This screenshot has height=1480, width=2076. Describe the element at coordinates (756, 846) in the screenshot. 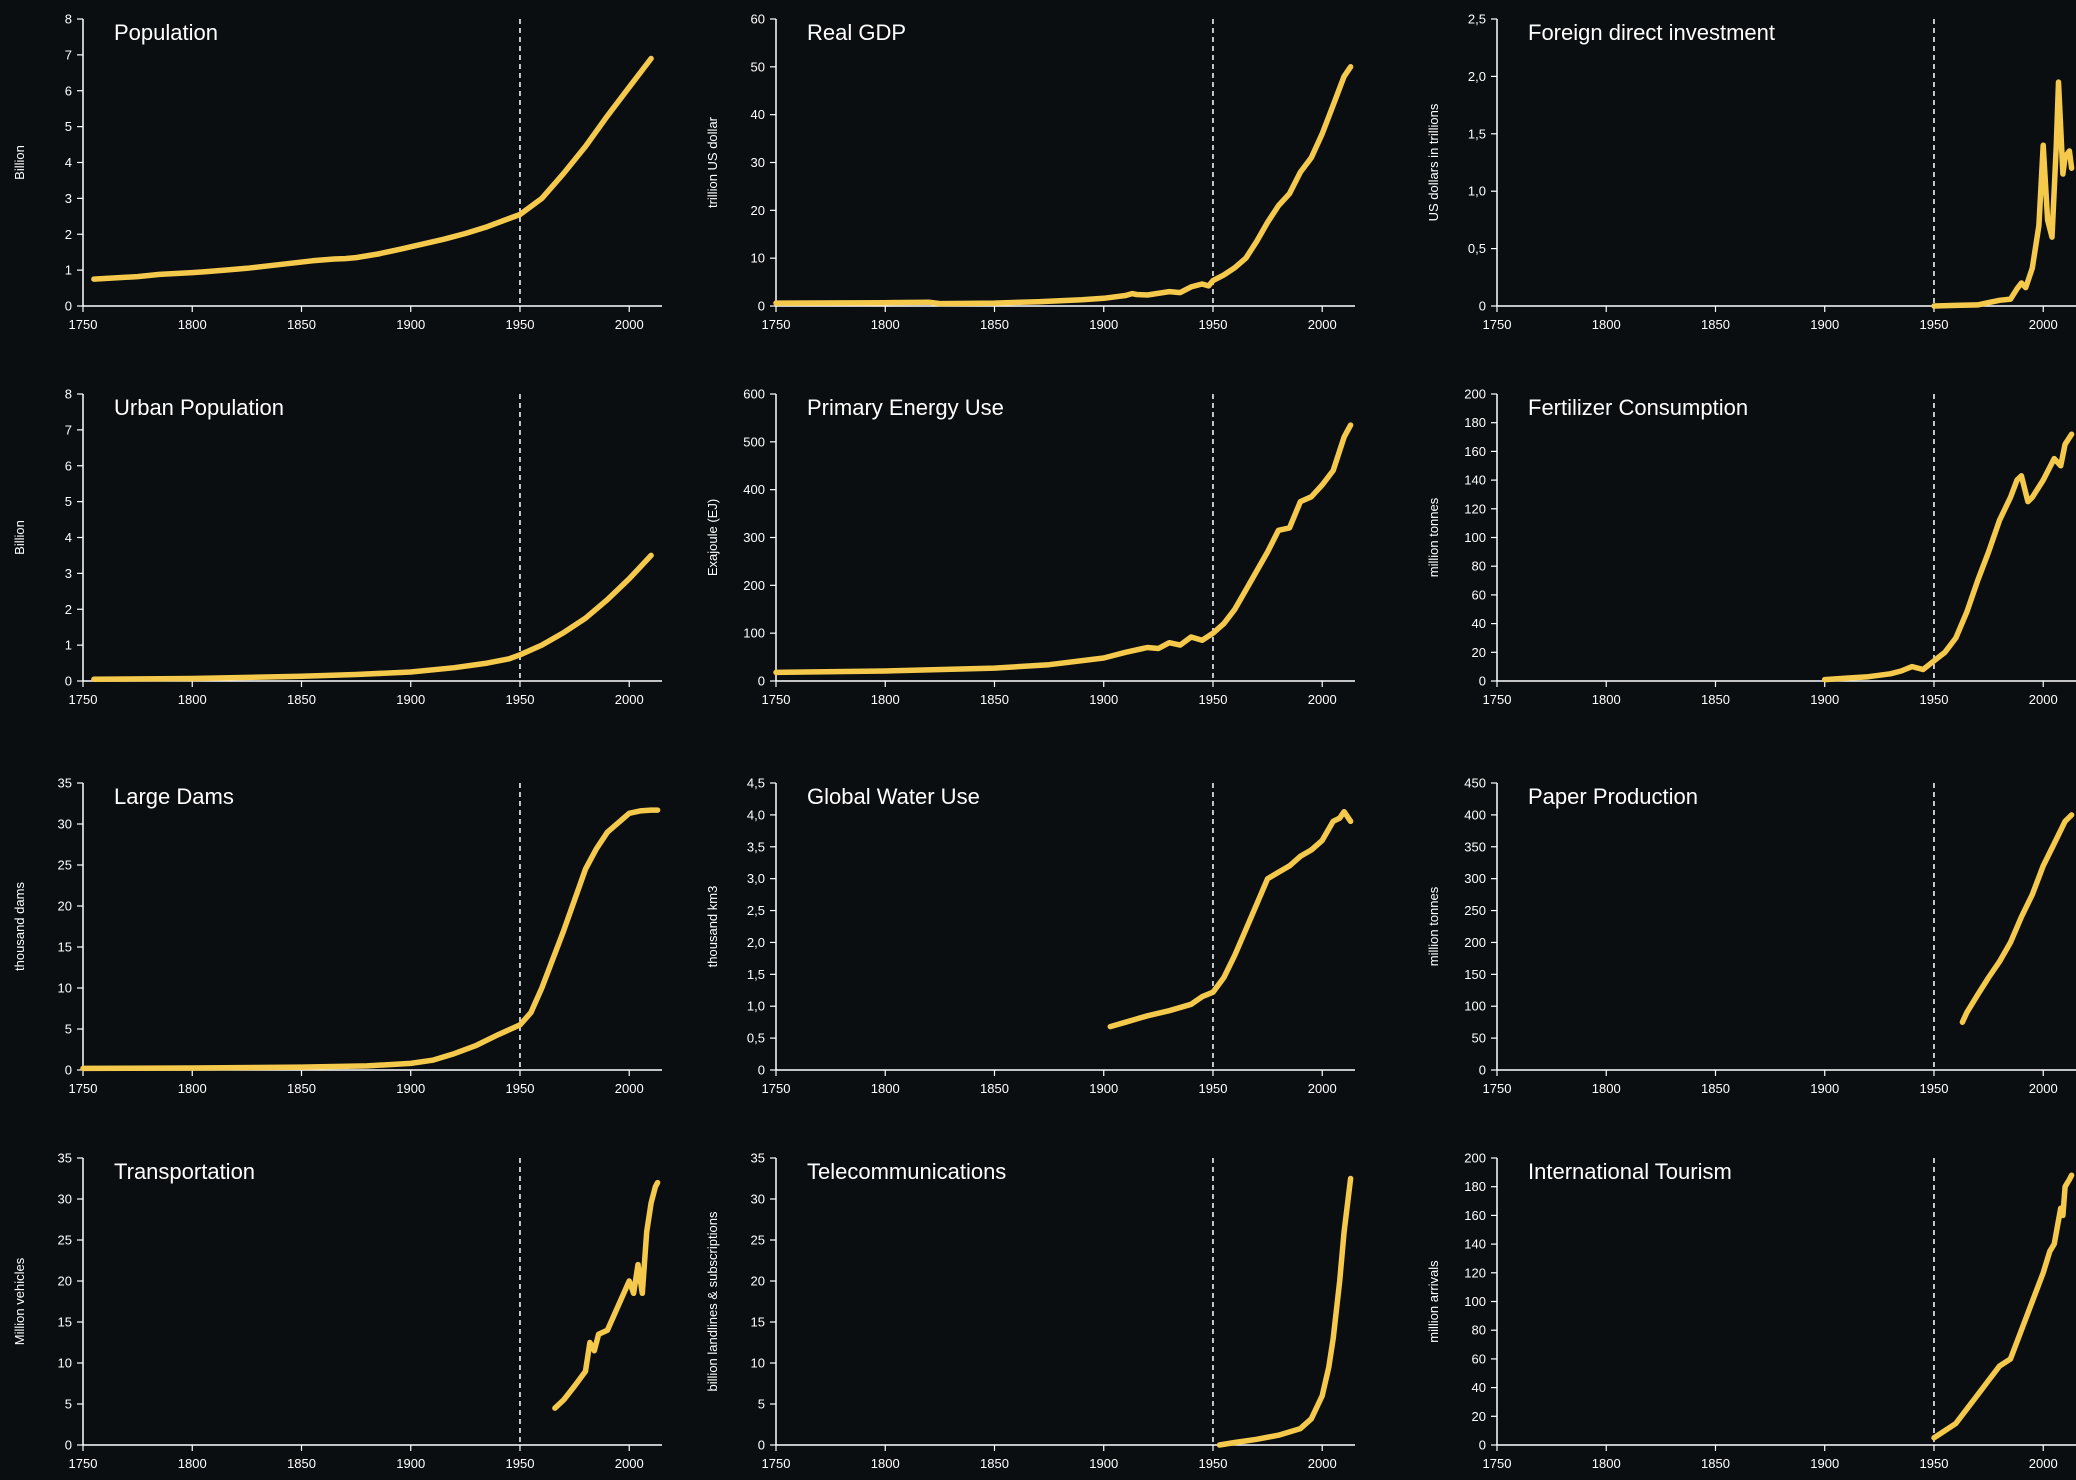

I see `y-tick-label: 3,5` at that location.